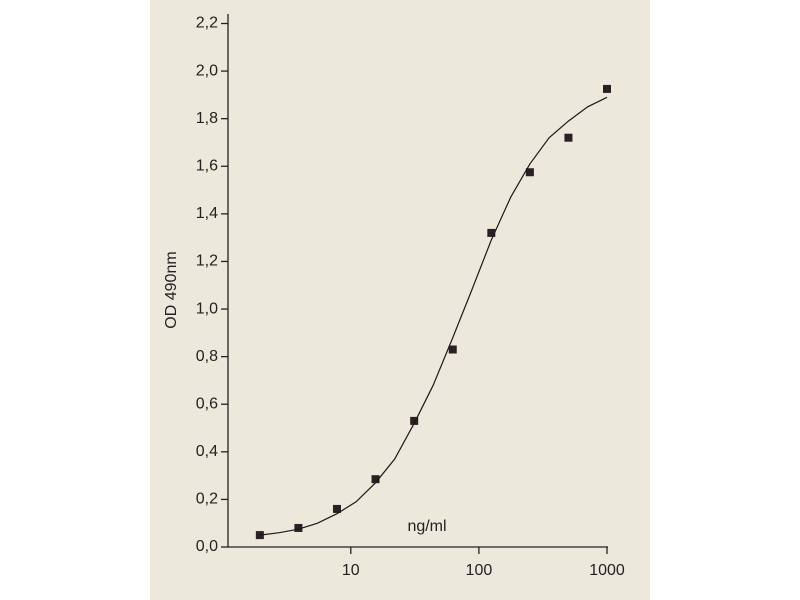  What do you see at coordinates (207, 499) in the screenshot?
I see `y-tick-label: 0,2` at bounding box center [207, 499].